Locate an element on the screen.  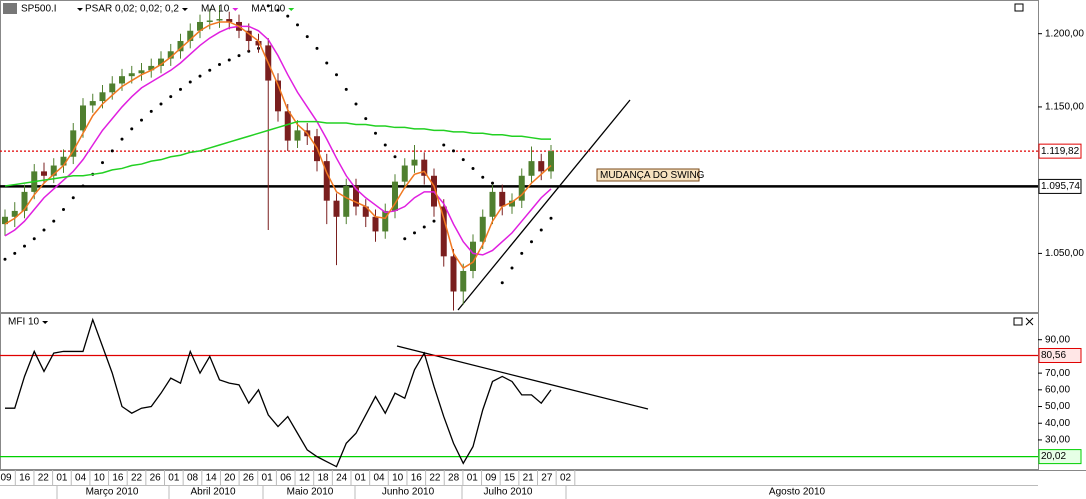
day-label: 02 is located at coordinates (566, 478).